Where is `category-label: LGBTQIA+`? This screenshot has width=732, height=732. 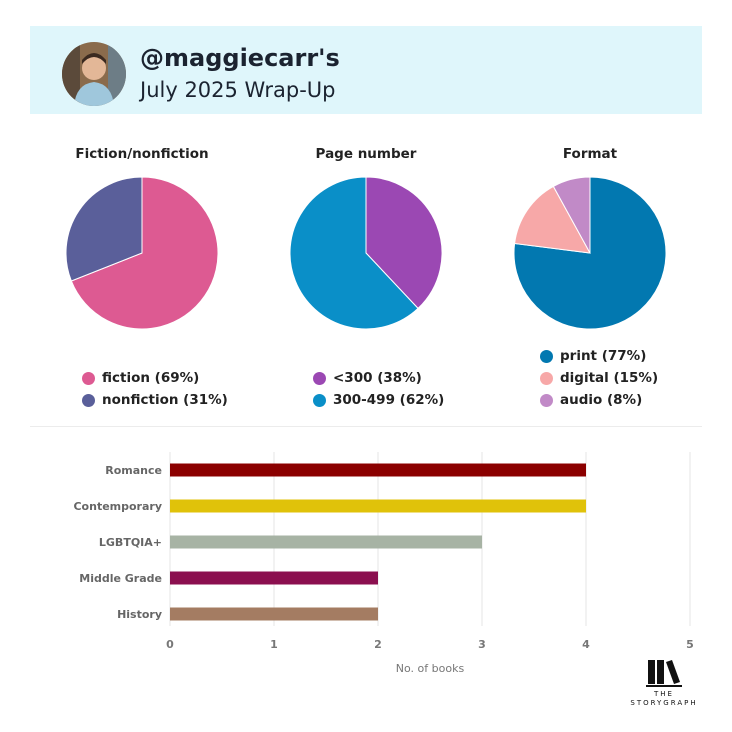 category-label: LGBTQIA+ is located at coordinates (130, 542).